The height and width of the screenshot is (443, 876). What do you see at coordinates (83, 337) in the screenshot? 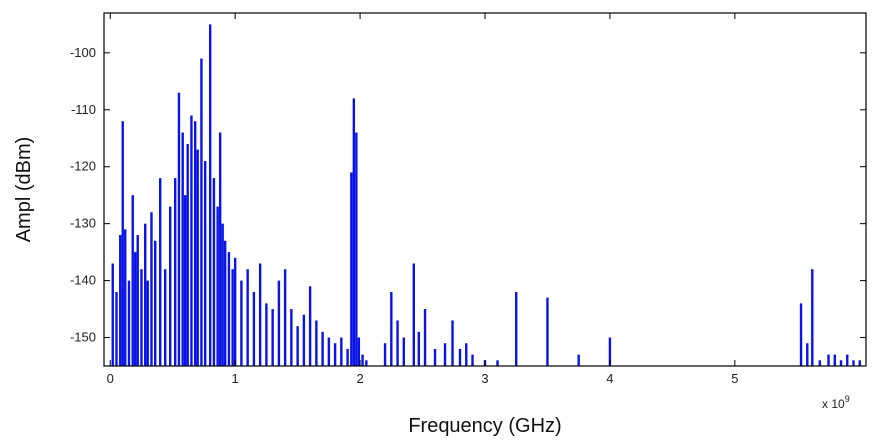
I see `y-tick-label: -150` at bounding box center [83, 337].